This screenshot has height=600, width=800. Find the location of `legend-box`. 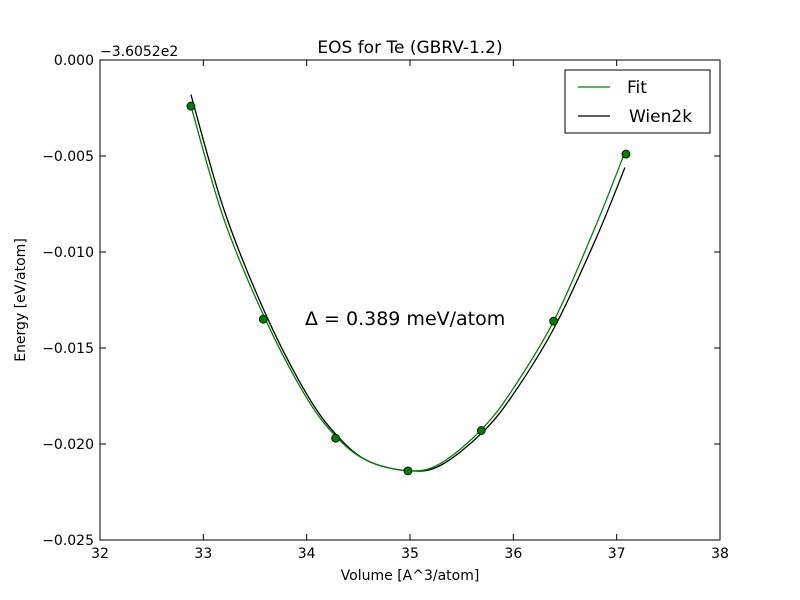

legend-box is located at coordinates (637, 101).